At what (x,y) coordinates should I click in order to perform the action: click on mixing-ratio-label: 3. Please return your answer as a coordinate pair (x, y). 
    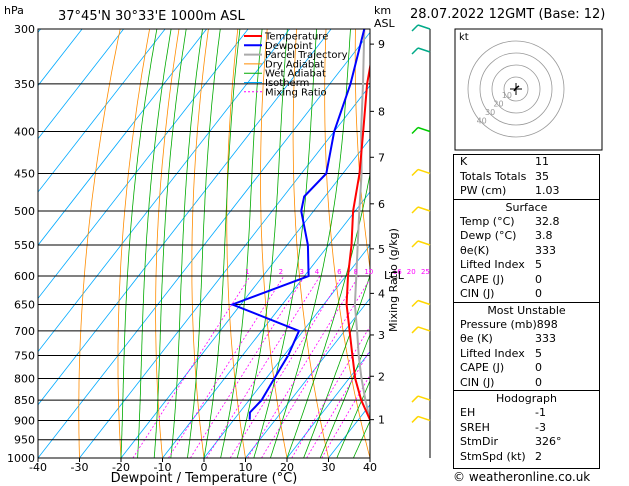
    Looking at the image, I should click on (301, 272).